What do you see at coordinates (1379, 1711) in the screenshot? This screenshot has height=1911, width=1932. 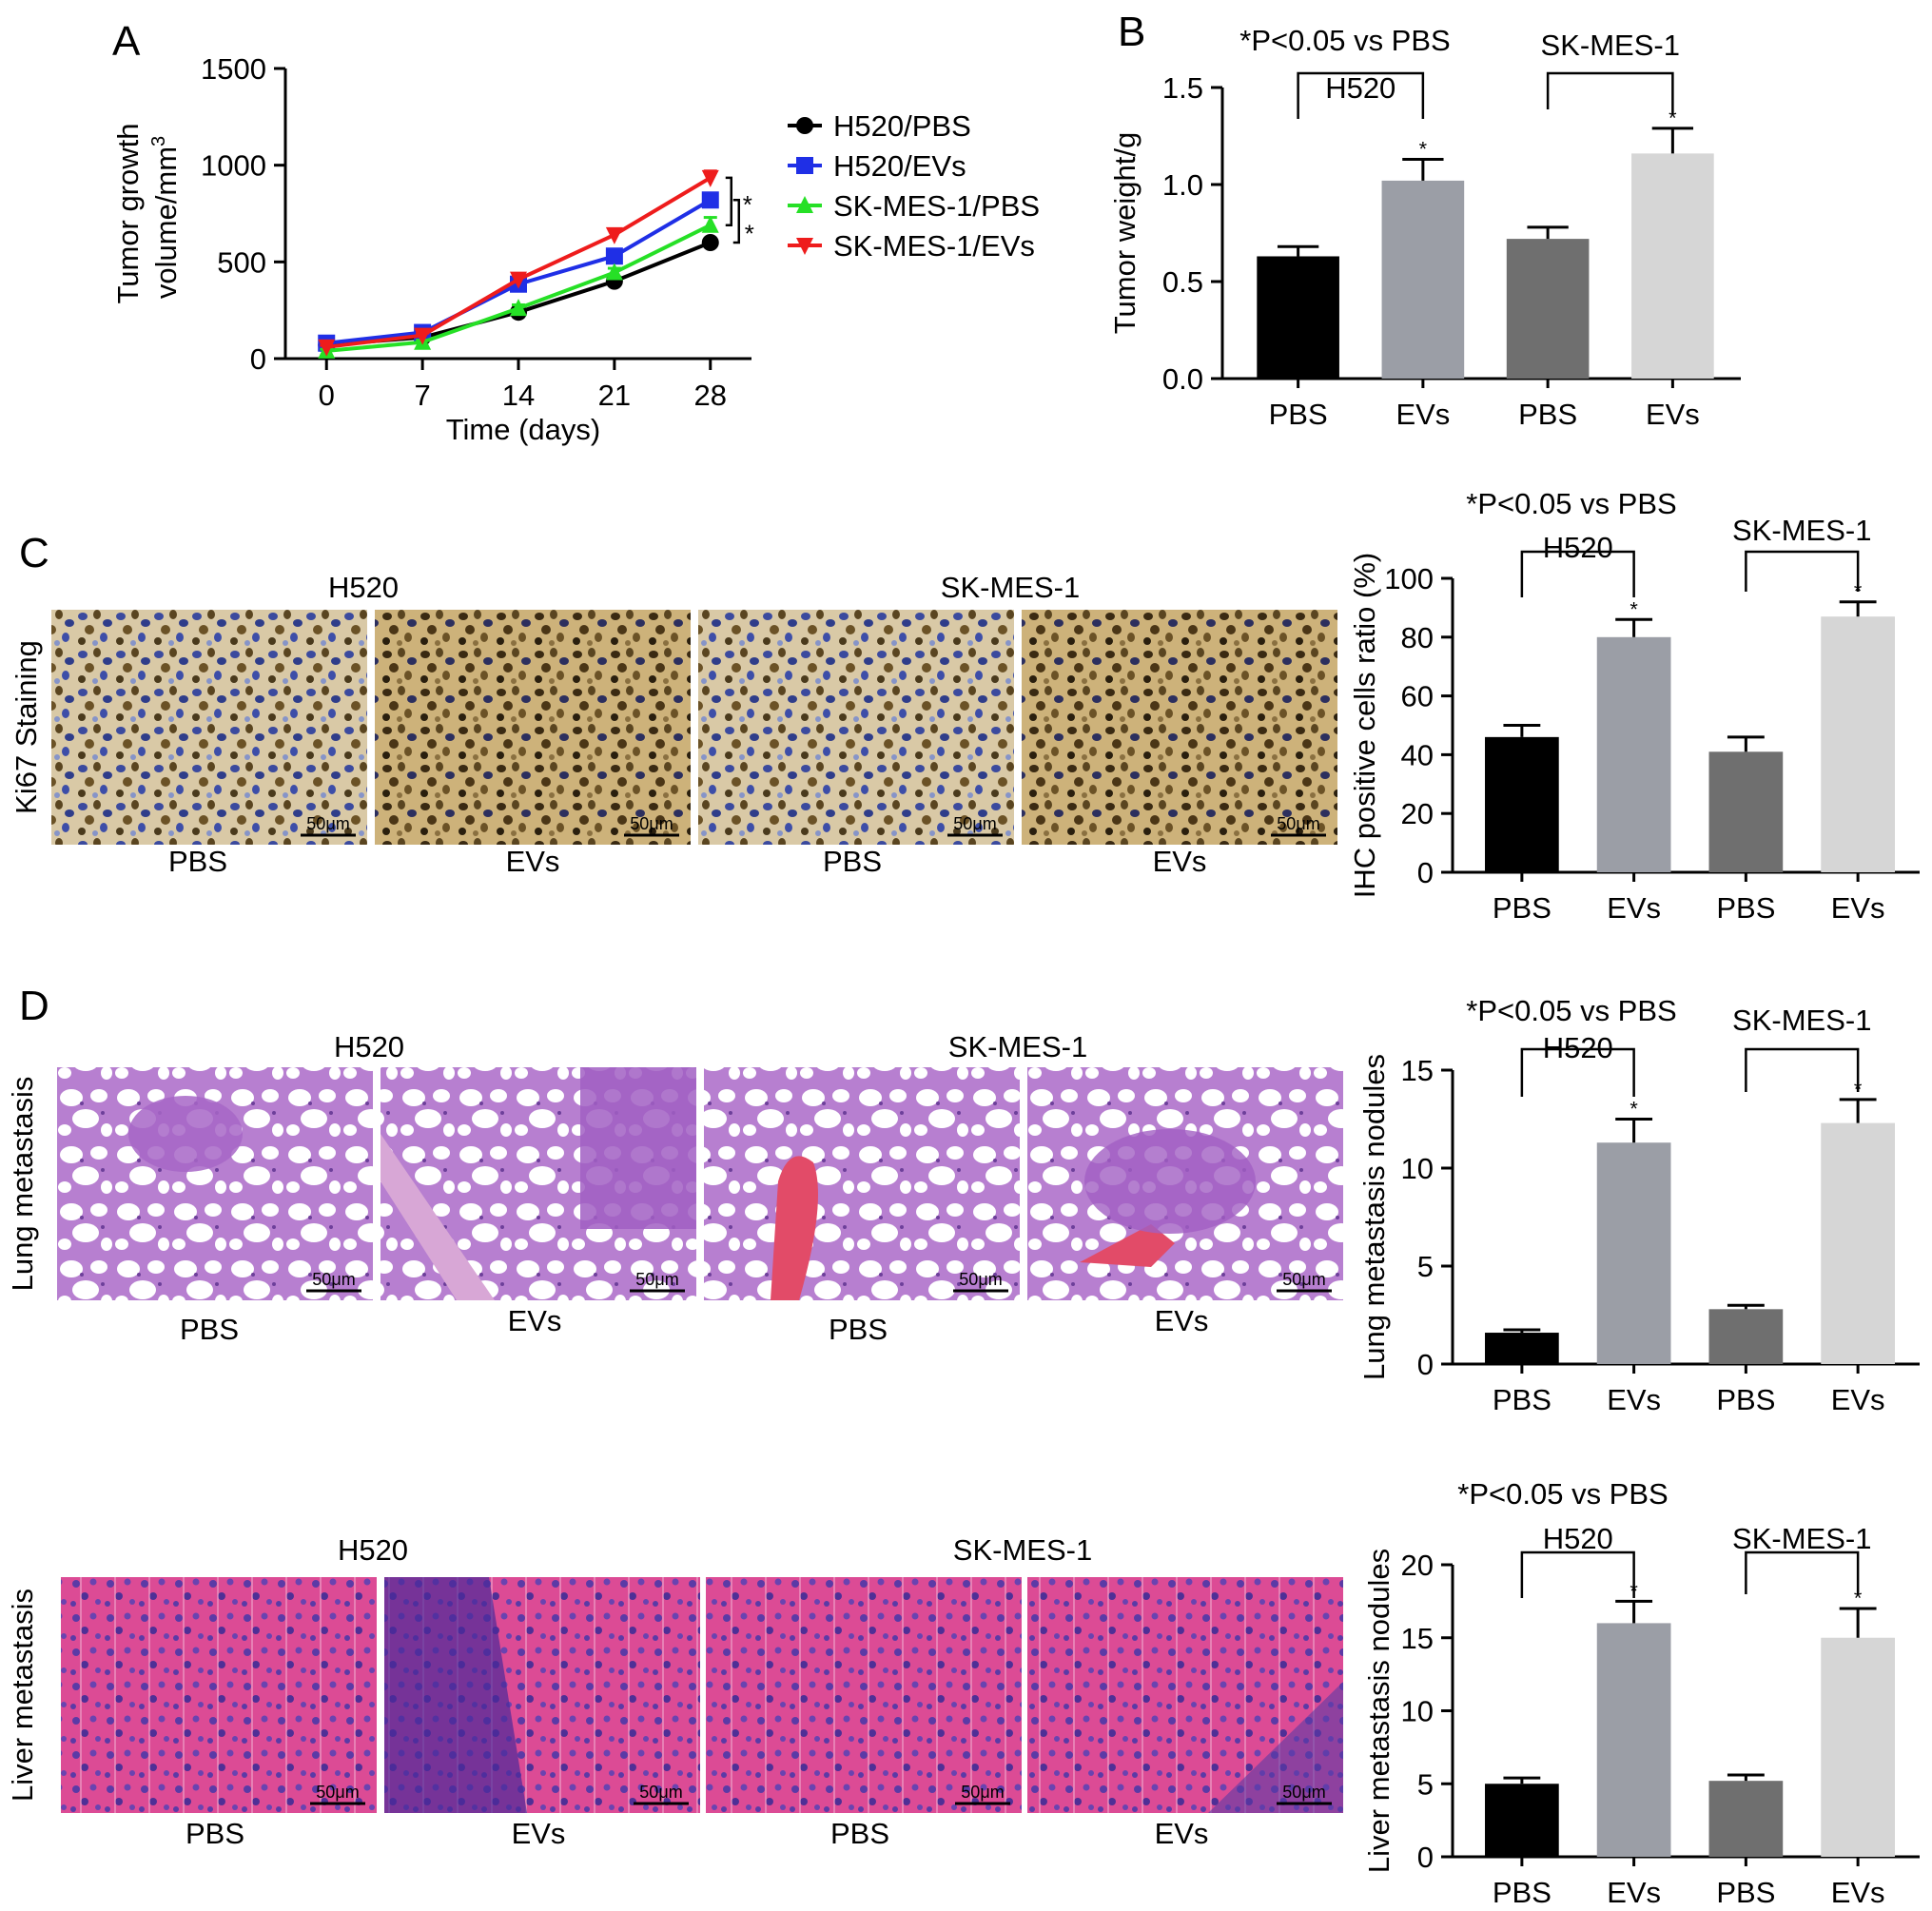 I see `y-axis-label: Liver metastasis nodules` at bounding box center [1379, 1711].